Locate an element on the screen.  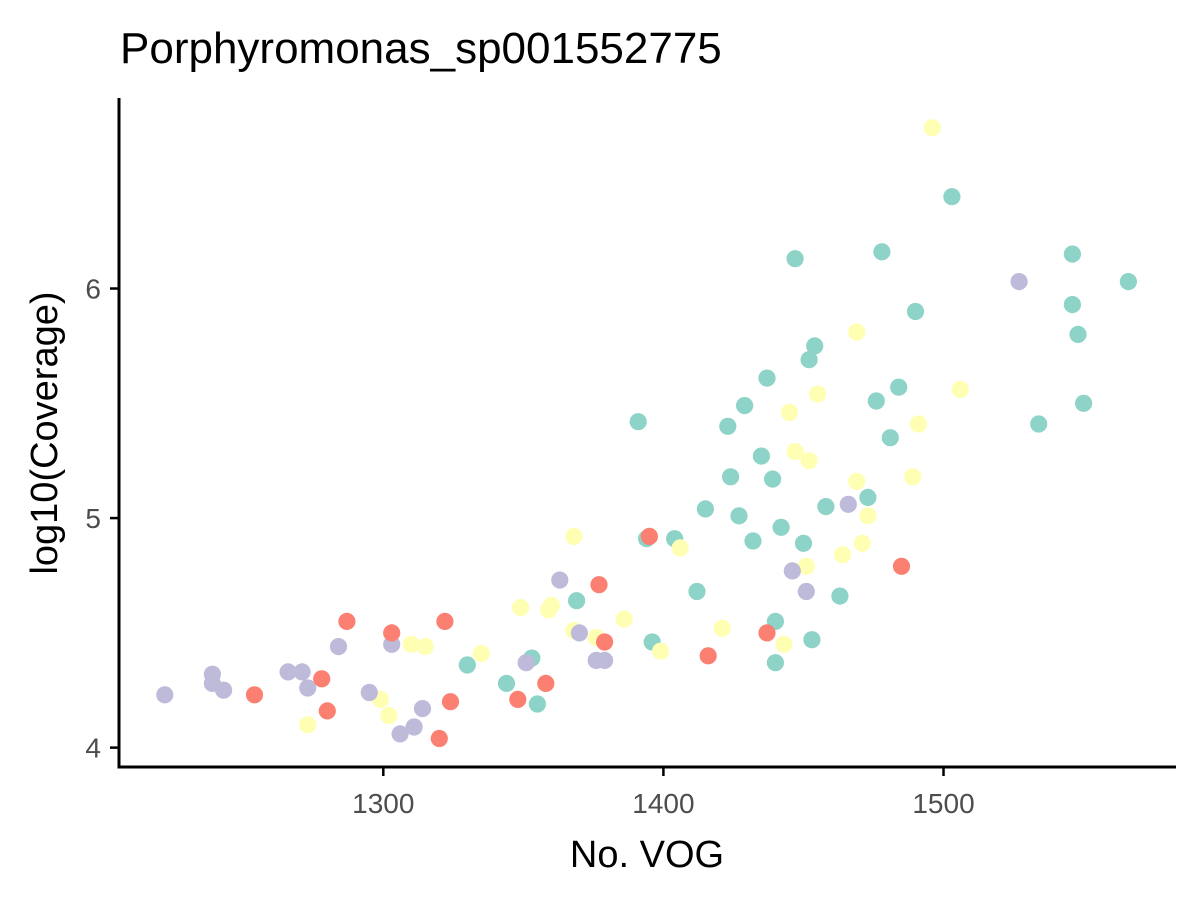
y-axis-title: log10(Coverage) is located at coordinates (45, 432).